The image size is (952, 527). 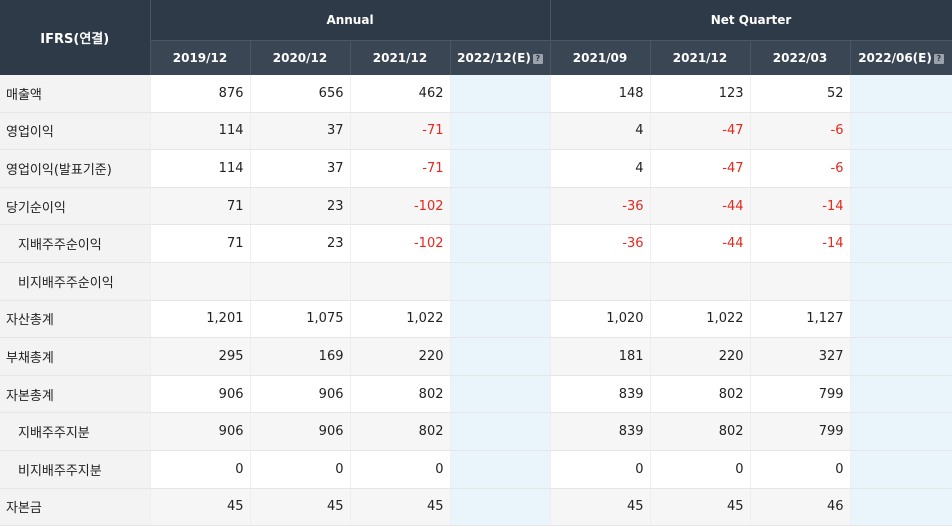 I want to click on value-cell: 181, so click(x=600, y=356).